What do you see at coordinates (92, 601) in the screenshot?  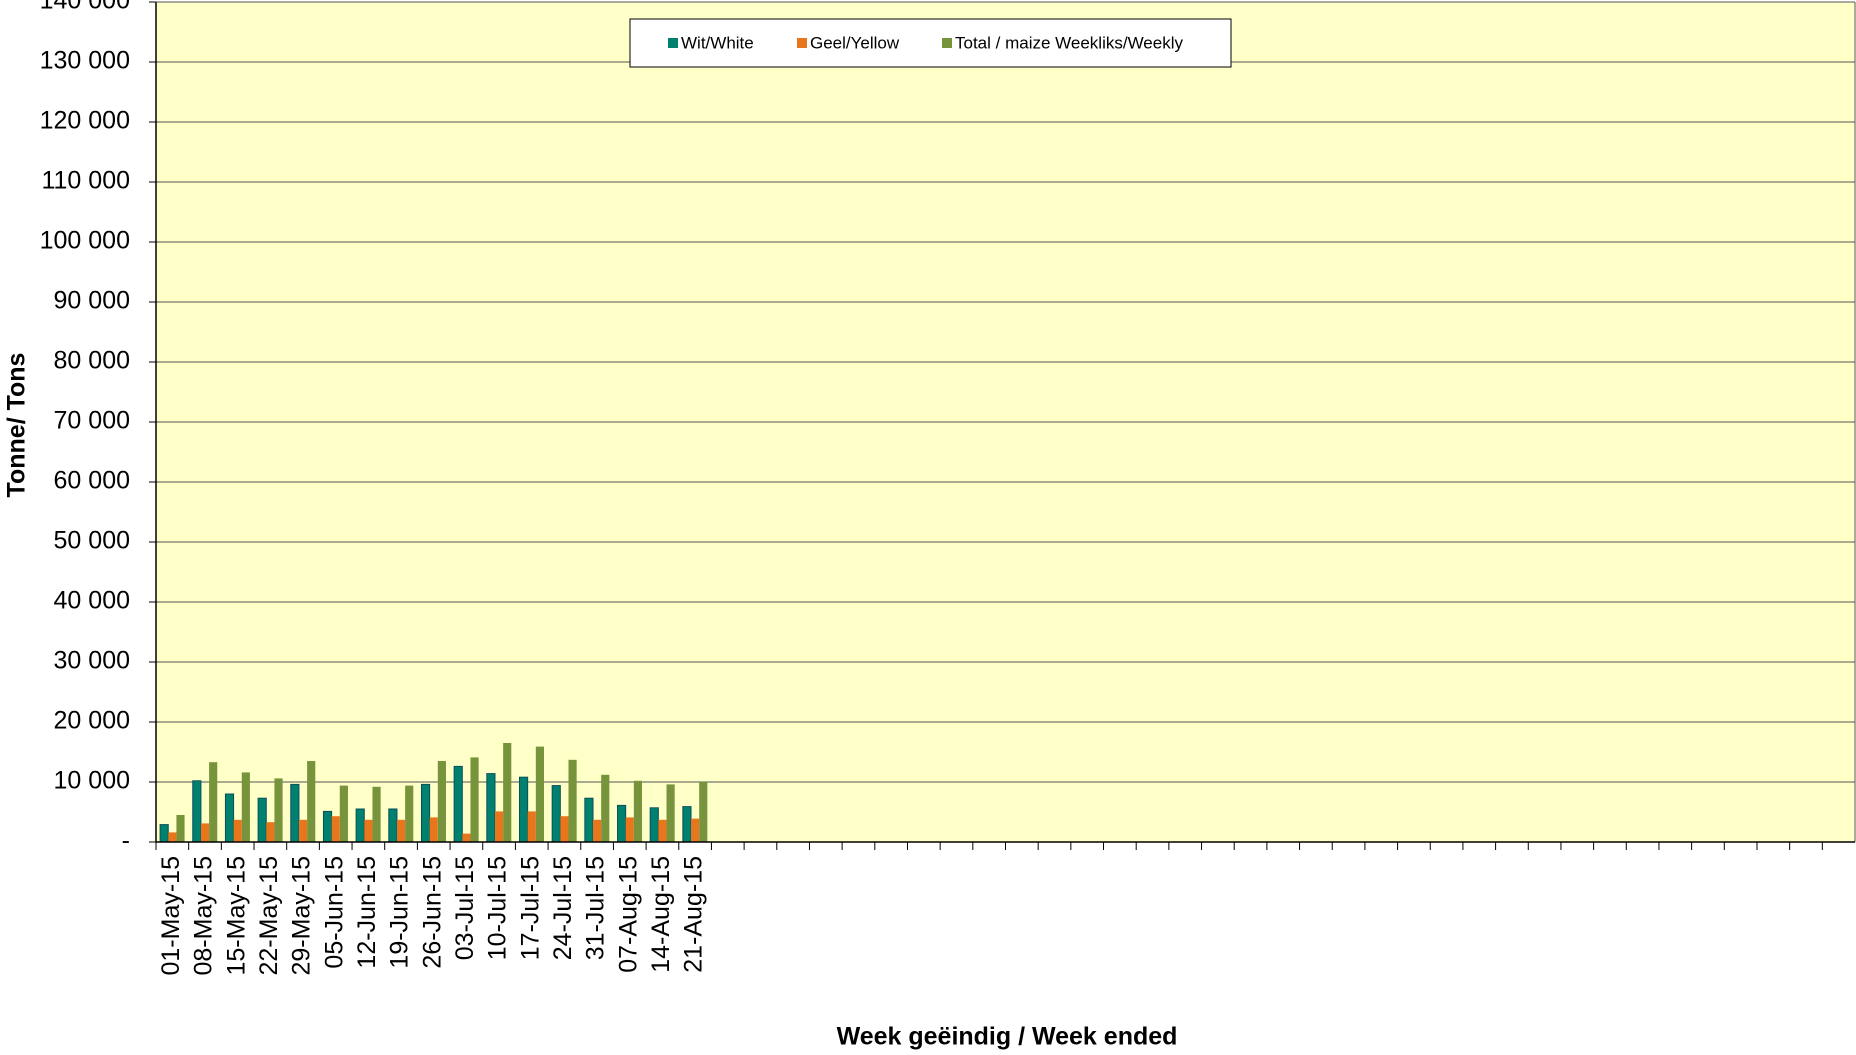 I see `y-tick-label: 40 000` at bounding box center [92, 601].